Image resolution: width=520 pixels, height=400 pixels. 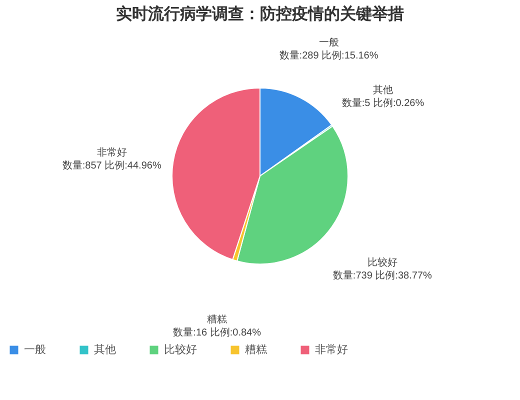 I want to click on slice-label: 其他, so click(x=382, y=90).